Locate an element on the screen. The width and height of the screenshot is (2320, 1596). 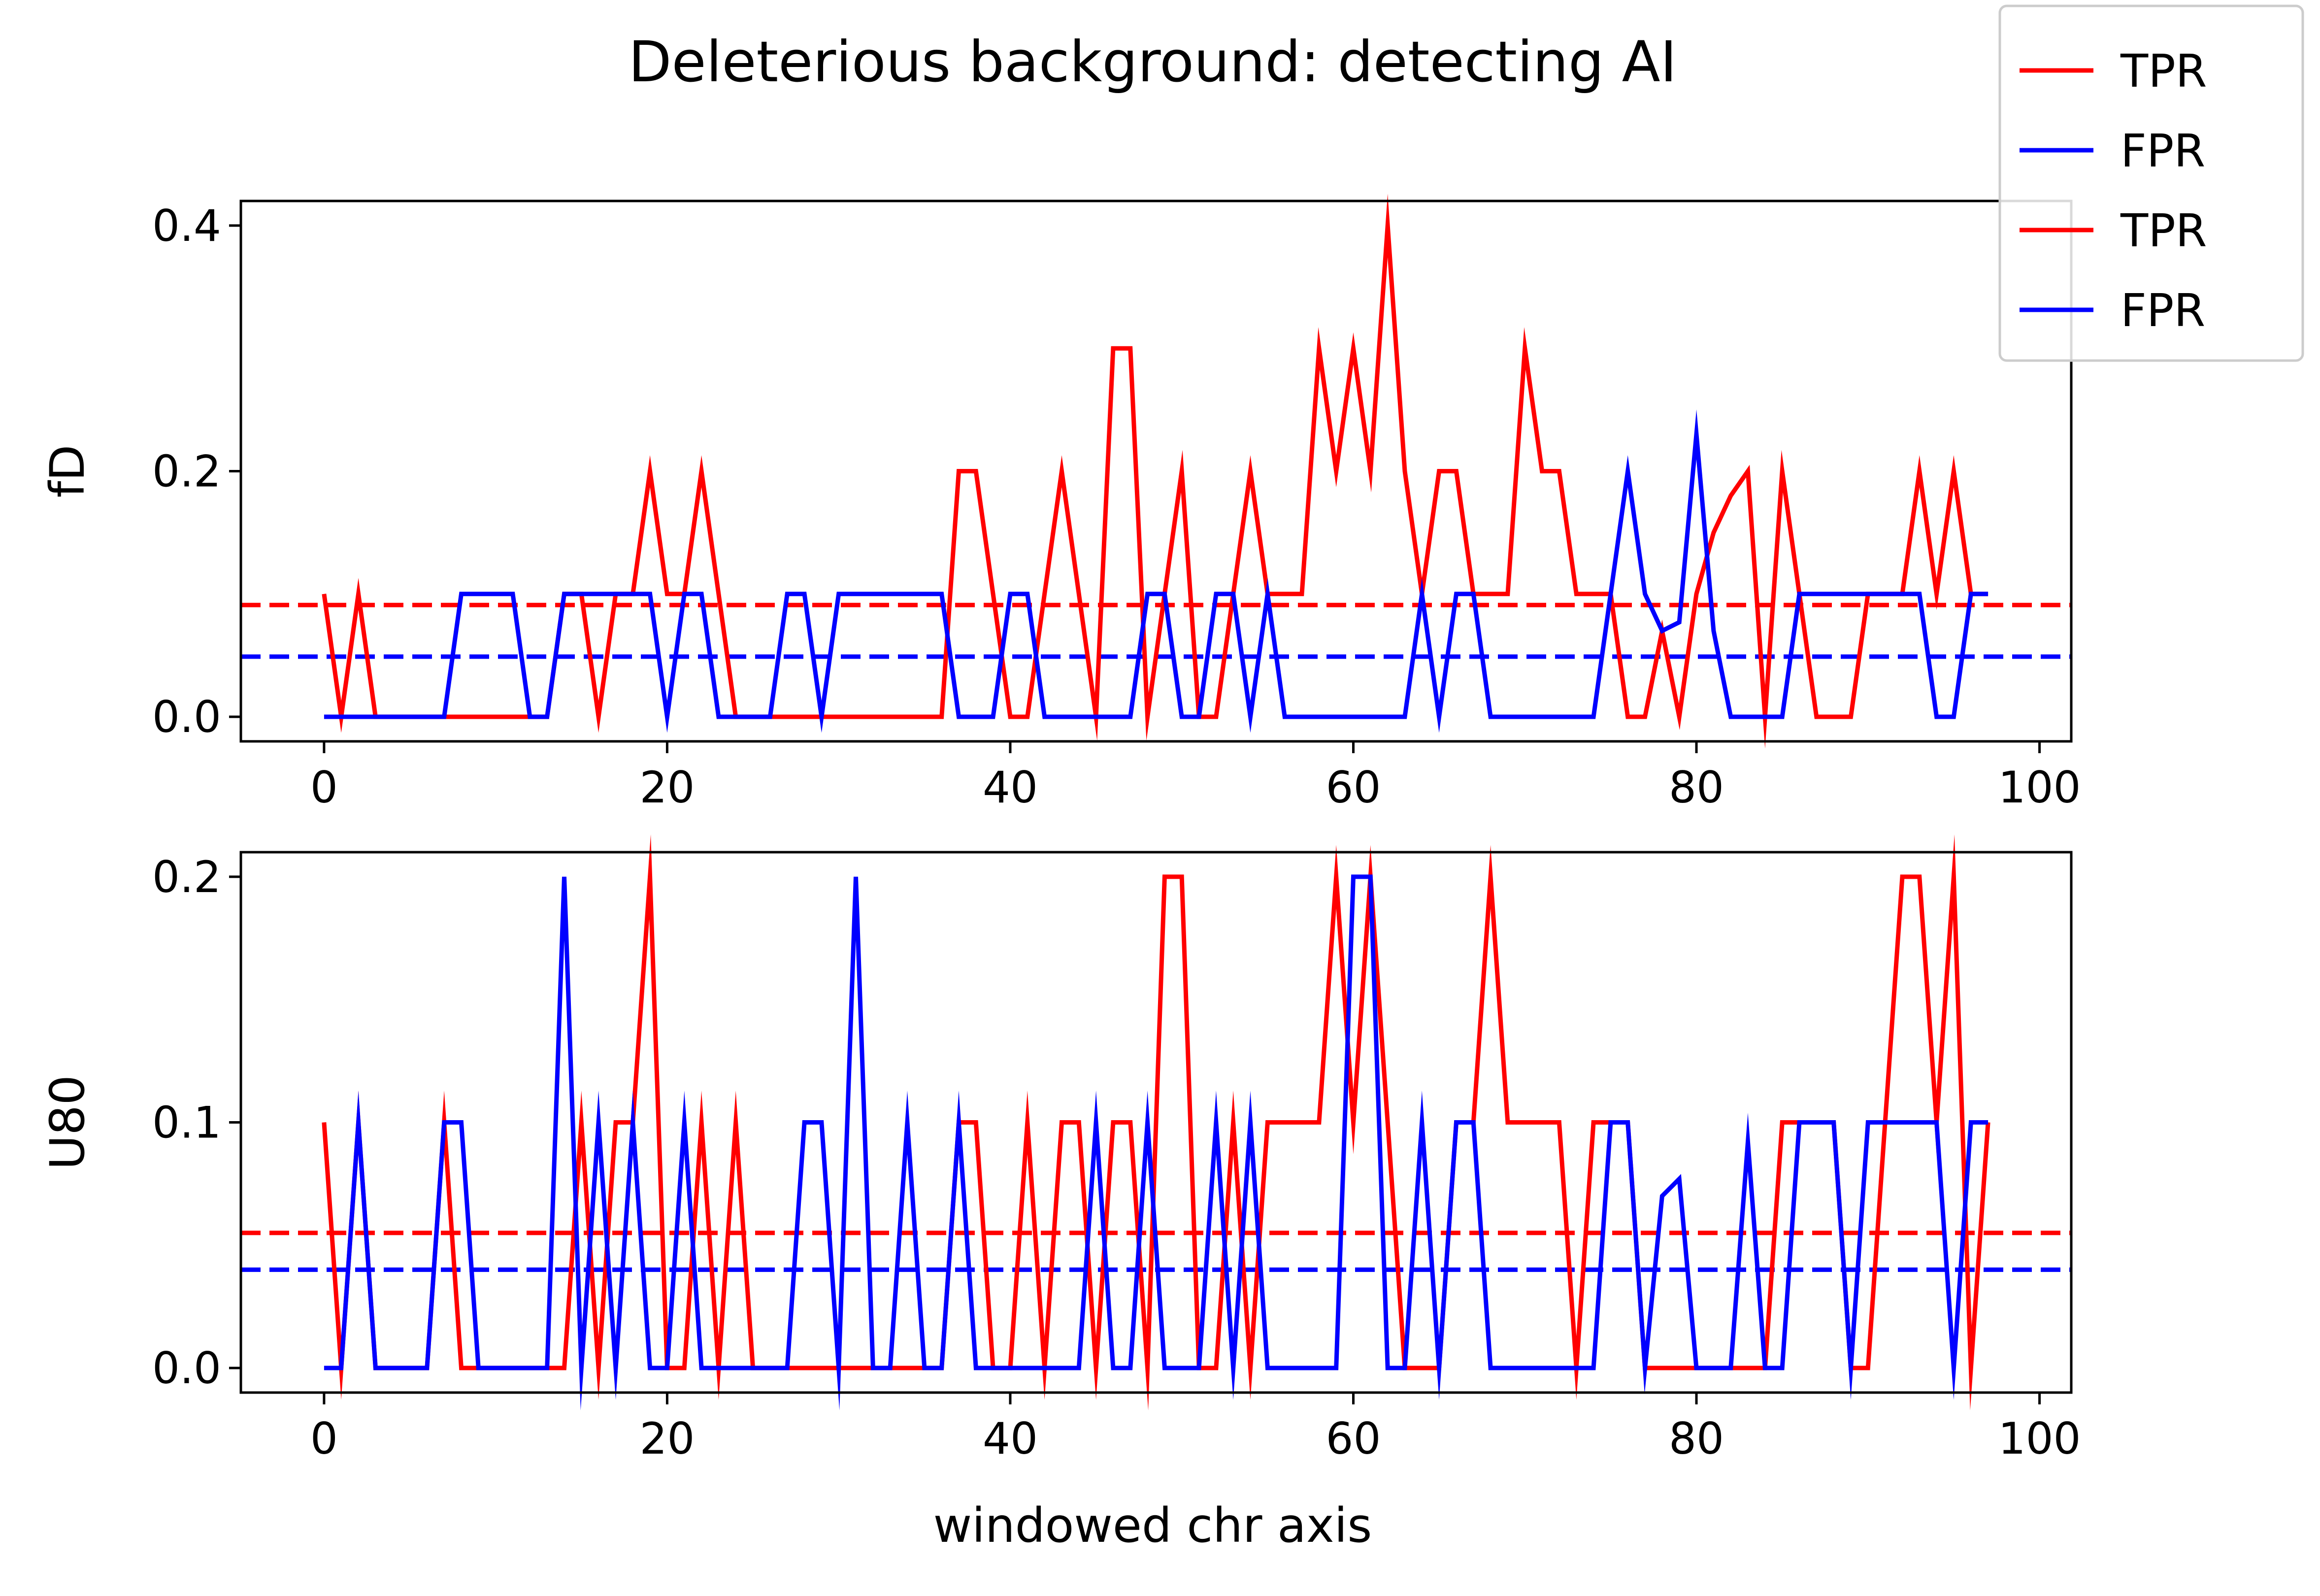
y-axis-label: fD is located at coordinates (68, 472).